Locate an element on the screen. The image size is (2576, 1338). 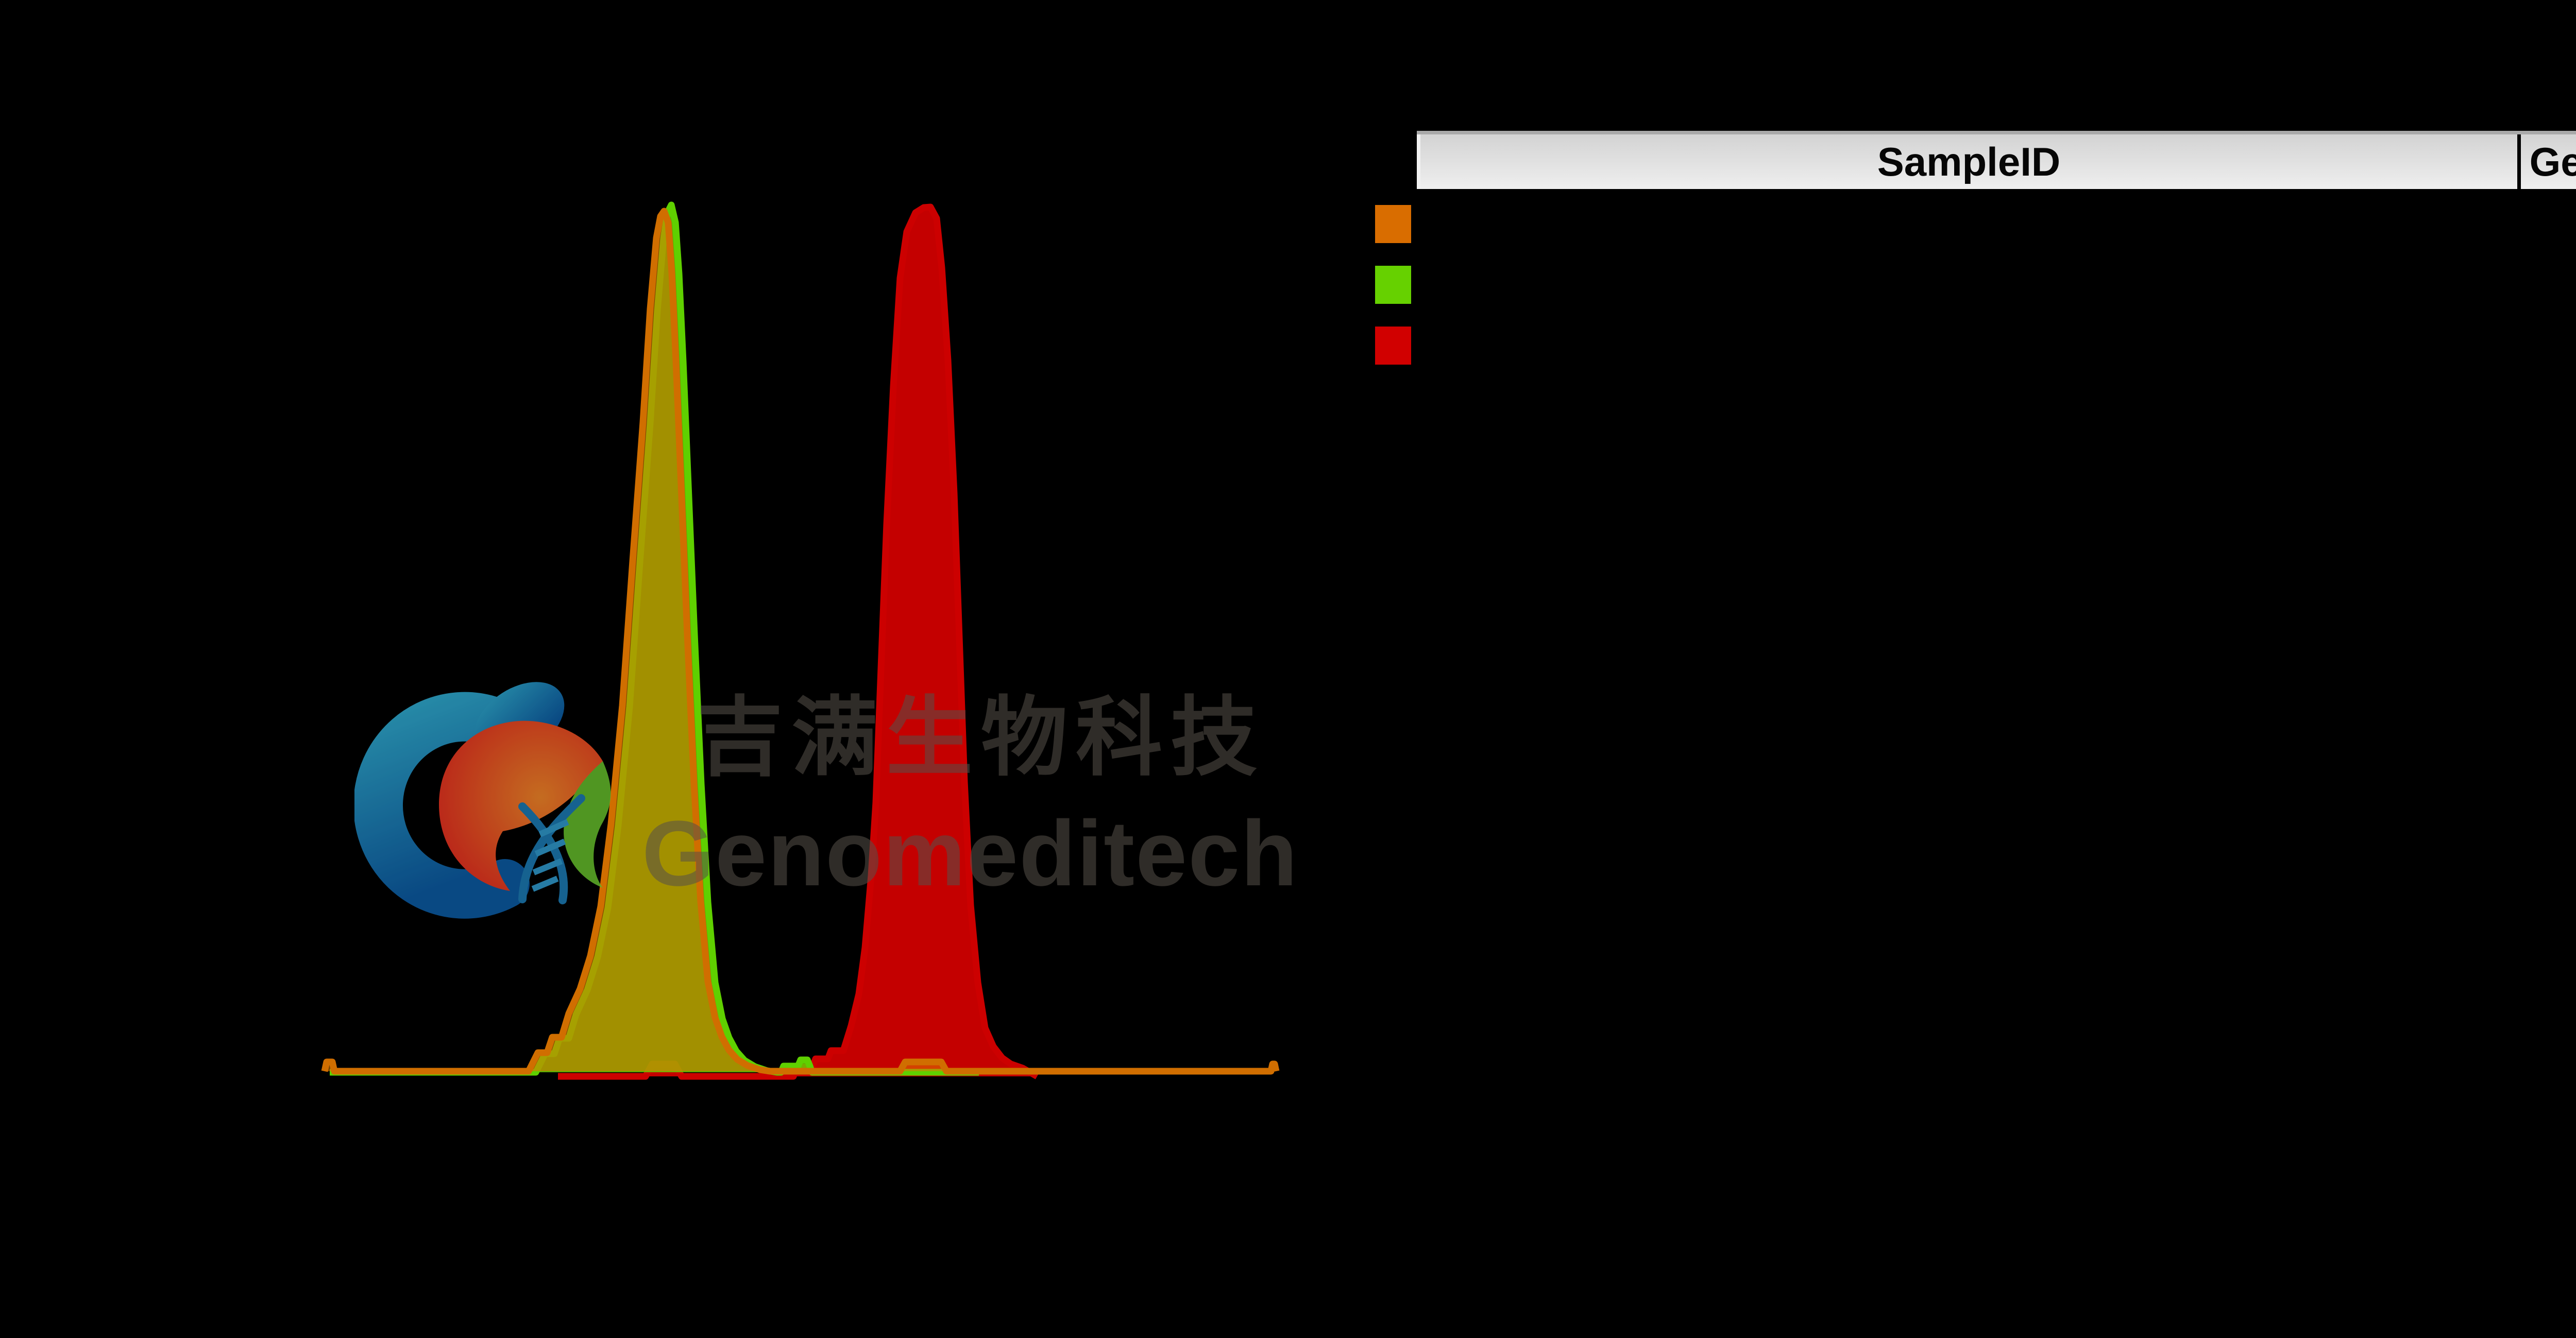
stats-table: SampleID Geometric Mean : RL1-H is located at coordinates (1996, 251).